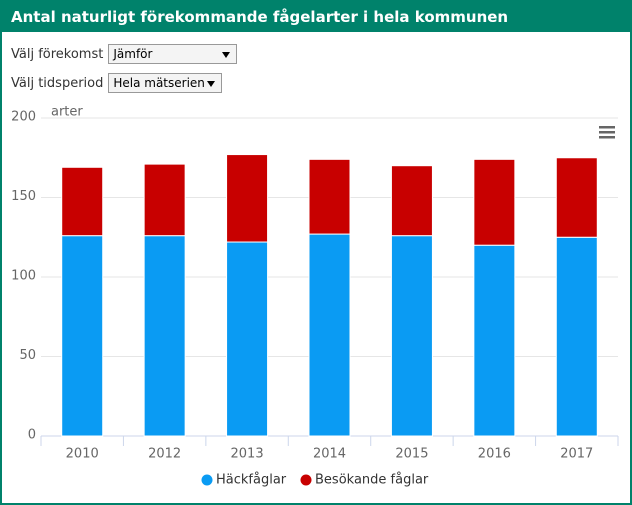 The image size is (632, 505). I want to click on control-row: Välj tidsperiod Hela mätserien, so click(117, 83).